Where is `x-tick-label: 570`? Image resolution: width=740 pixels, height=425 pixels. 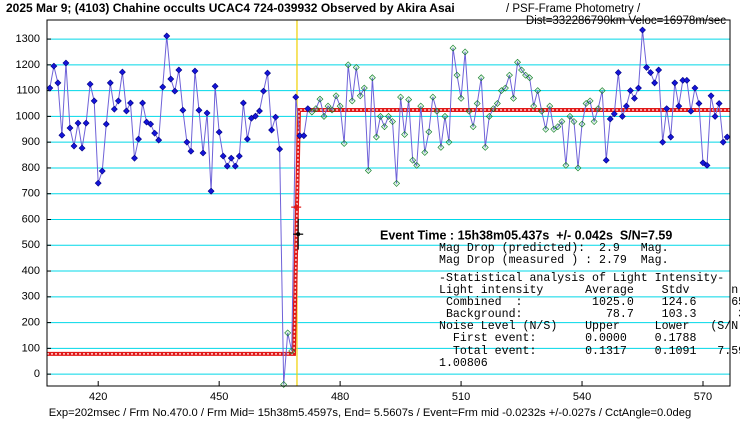
x-tick-label: 570 is located at coordinates (703, 397).